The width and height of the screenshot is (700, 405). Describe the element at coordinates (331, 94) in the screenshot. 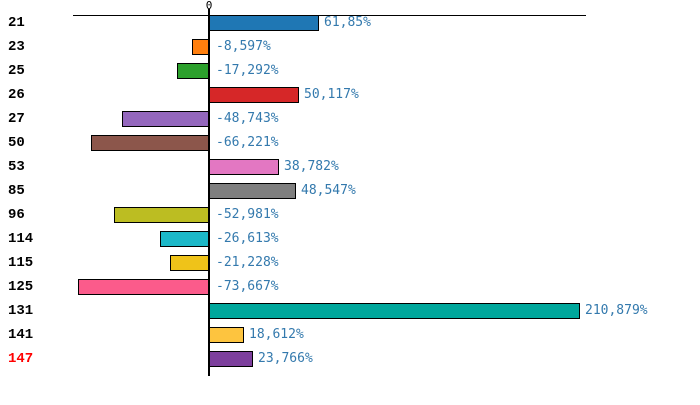

I see `value-label: 50,117%` at that location.